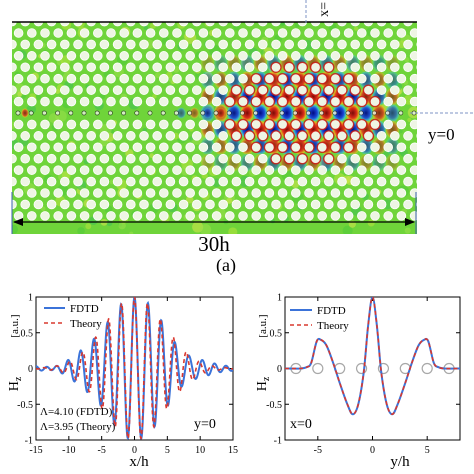 This screenshot has width=474, height=474. Describe the element at coordinates (214, 244) in the screenshot. I see `scale-label: 30h` at that location.